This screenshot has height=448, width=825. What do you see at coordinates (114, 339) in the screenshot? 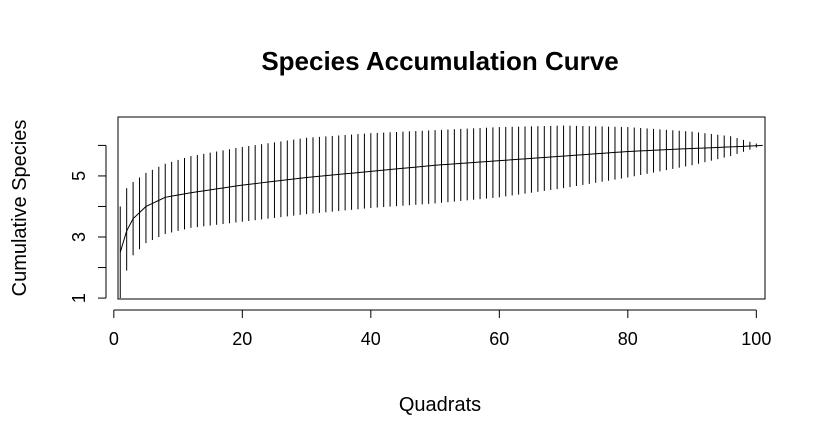
I see `x-tick-label: 0` at bounding box center [114, 339].